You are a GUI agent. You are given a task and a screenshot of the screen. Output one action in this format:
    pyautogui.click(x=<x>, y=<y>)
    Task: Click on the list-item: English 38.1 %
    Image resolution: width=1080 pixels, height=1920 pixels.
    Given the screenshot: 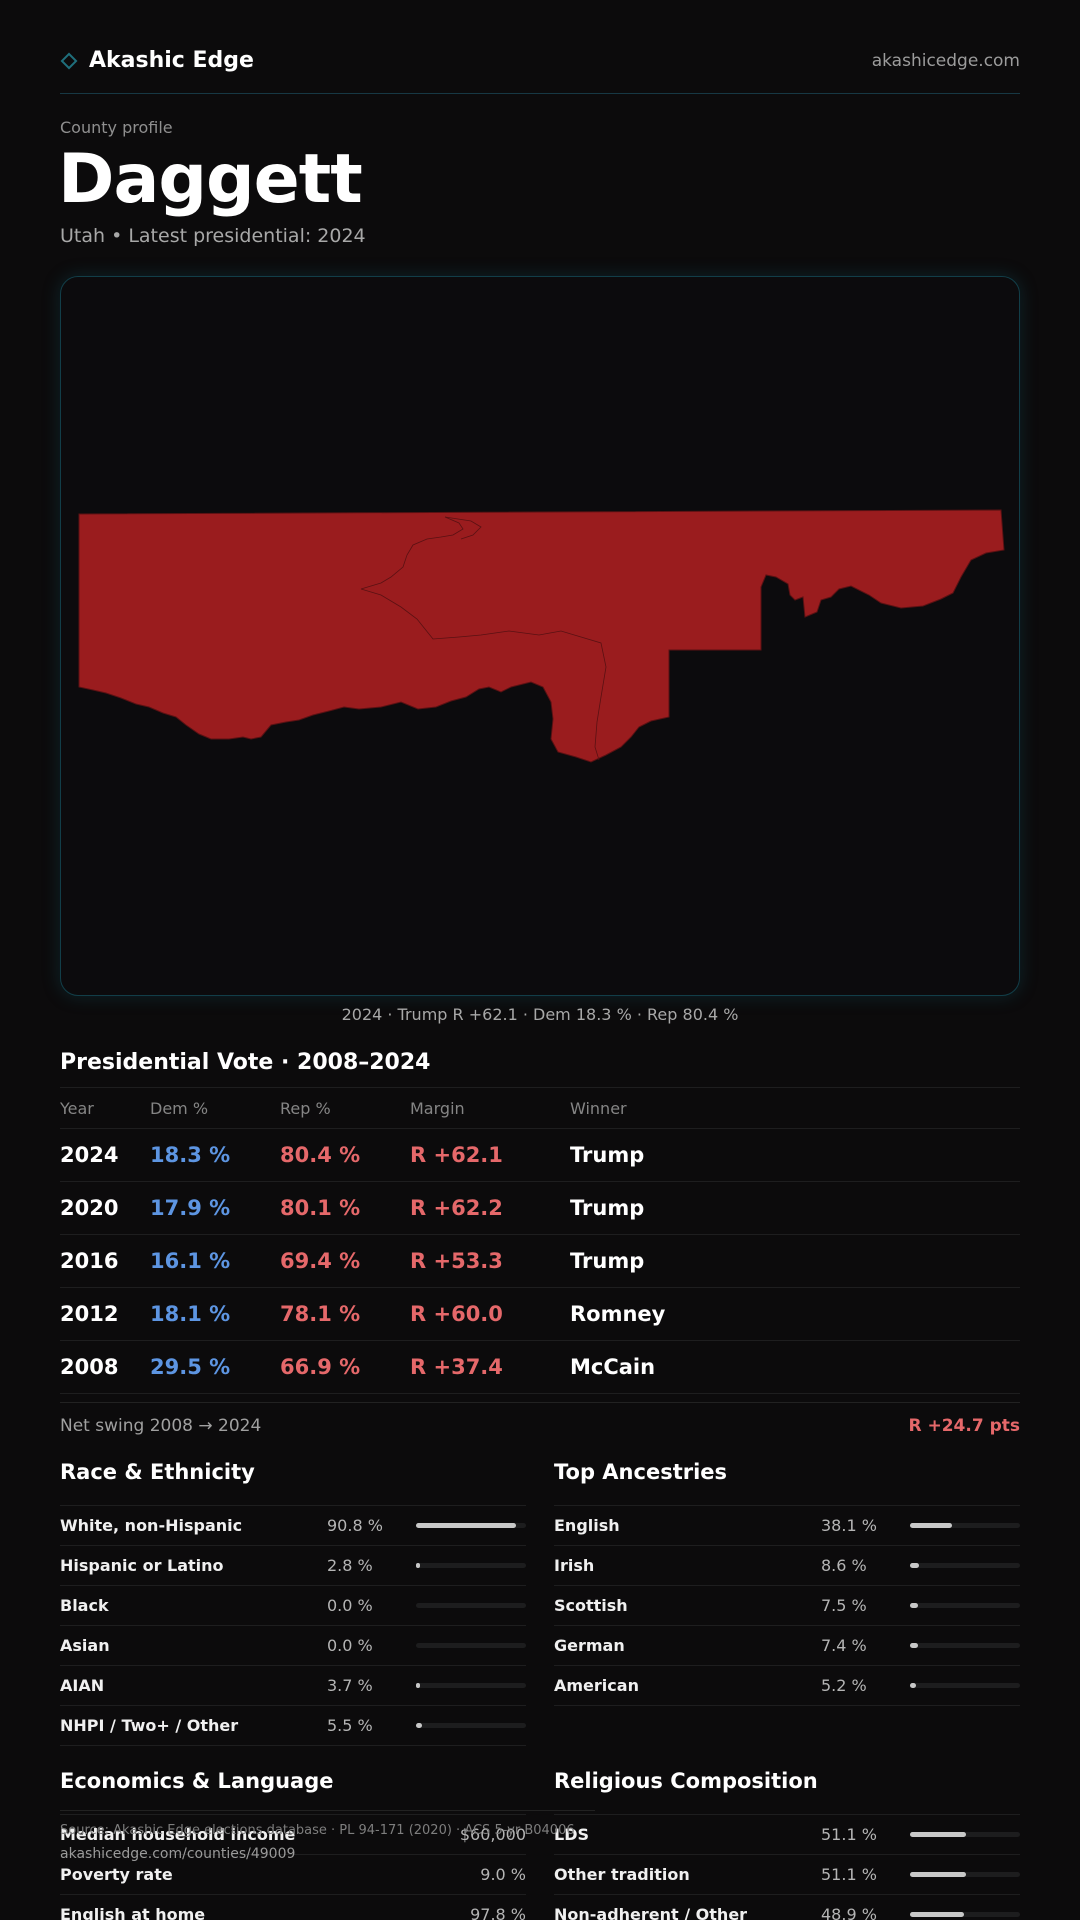 What is the action you would take?
    pyautogui.click(x=787, y=1526)
    